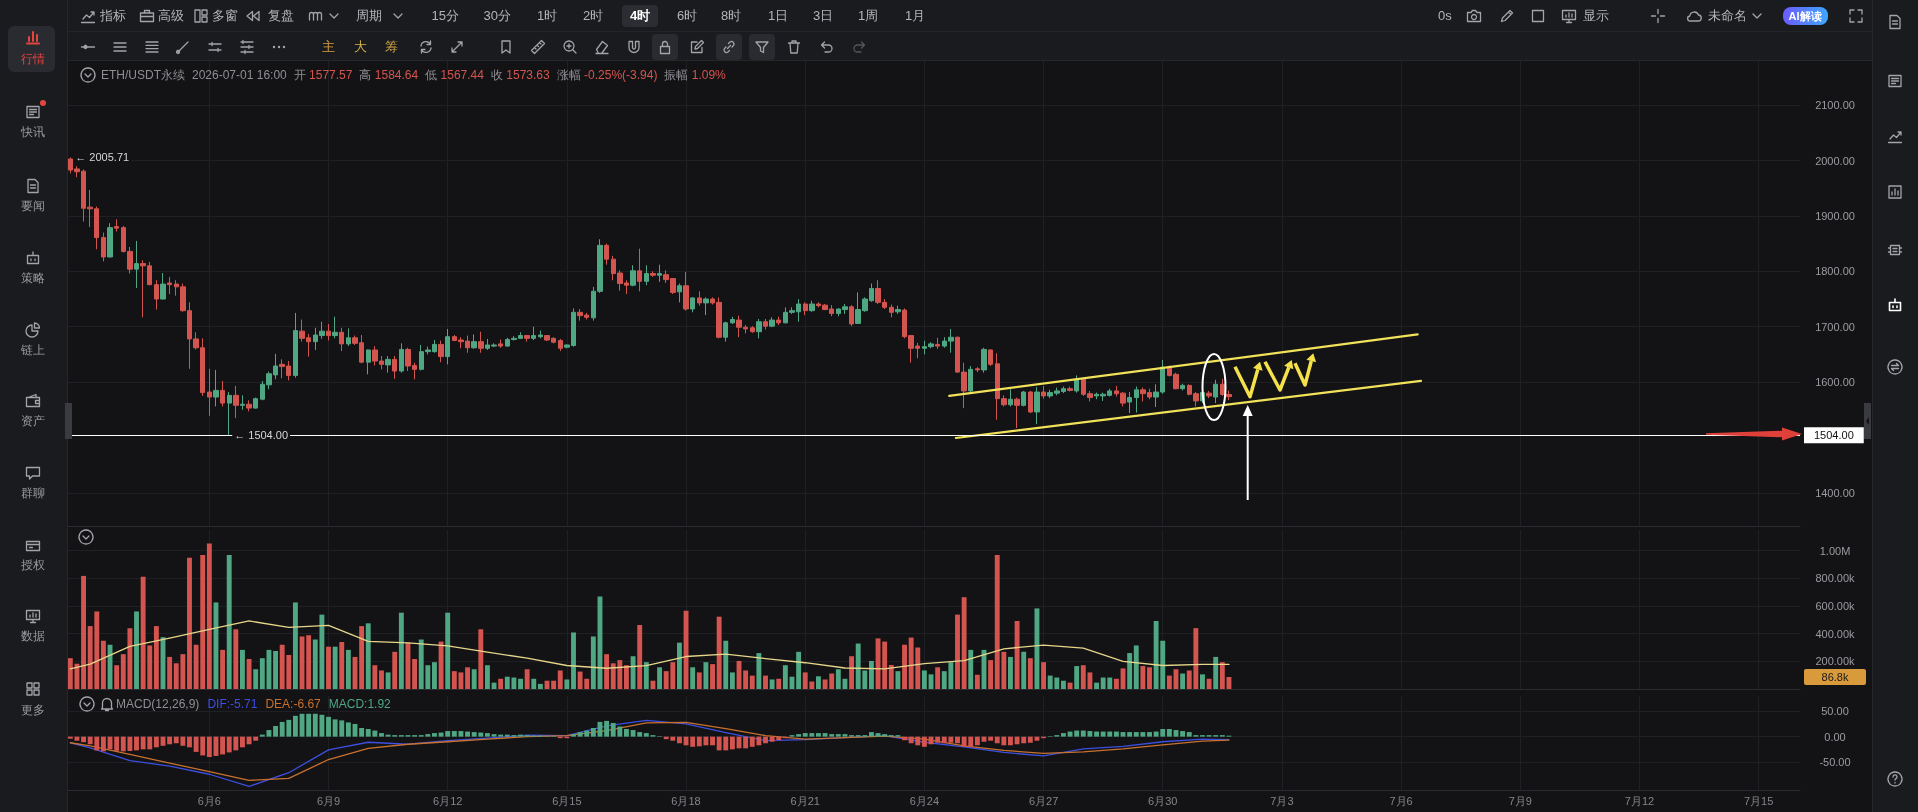  I want to click on text: 30分, so click(497, 15).